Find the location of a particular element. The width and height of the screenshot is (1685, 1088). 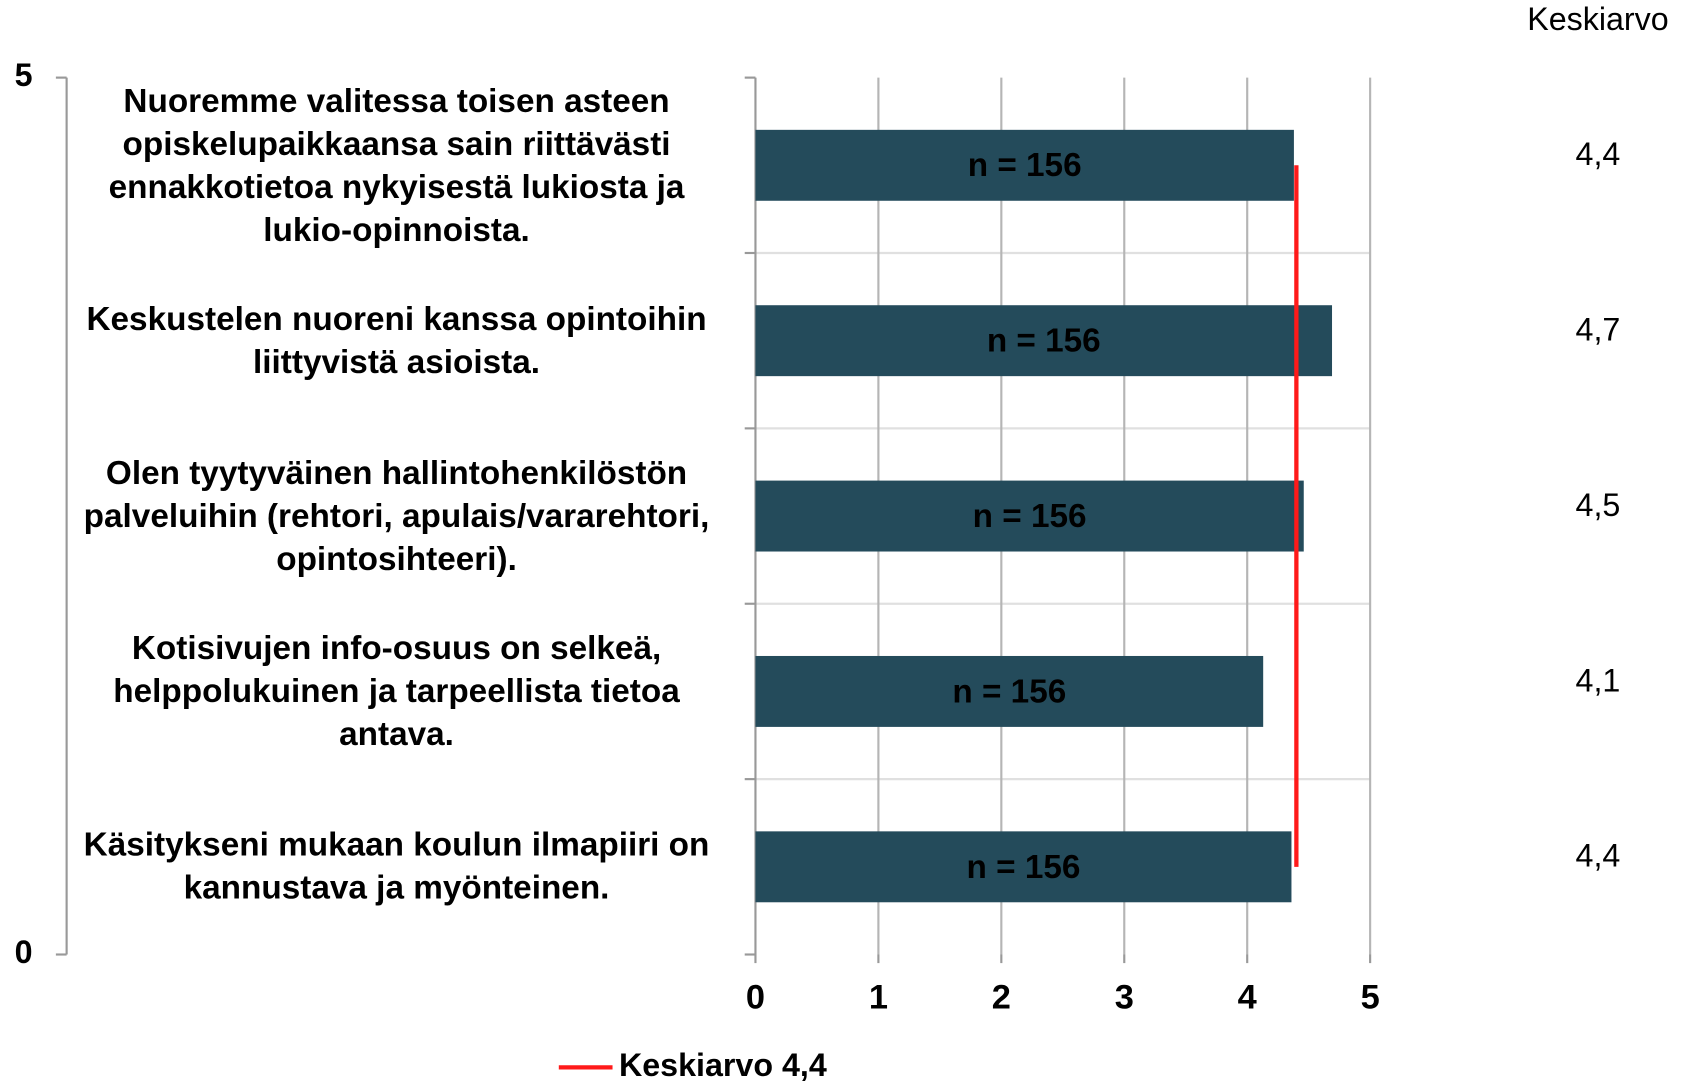

x-tick-label: 5 is located at coordinates (1370, 998).